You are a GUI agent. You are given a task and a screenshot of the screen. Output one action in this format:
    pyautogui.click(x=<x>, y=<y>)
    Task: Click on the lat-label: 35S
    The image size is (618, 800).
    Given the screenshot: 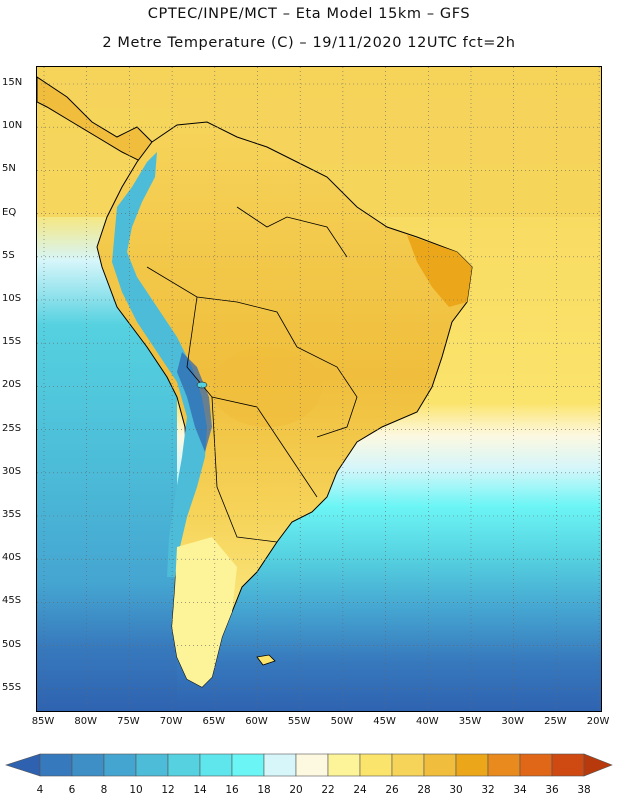 What is the action you would take?
    pyautogui.click(x=12, y=514)
    